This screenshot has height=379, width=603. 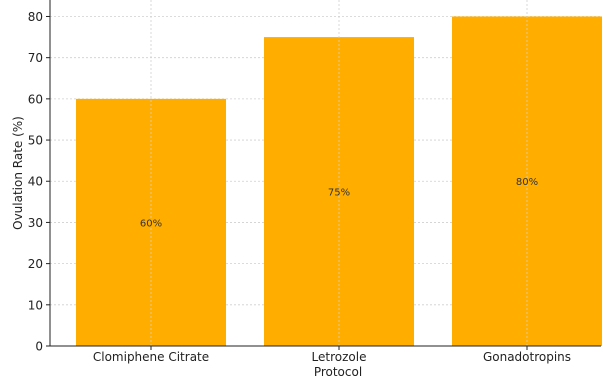 I want to click on y-tick-label: 60, so click(x=35, y=99).